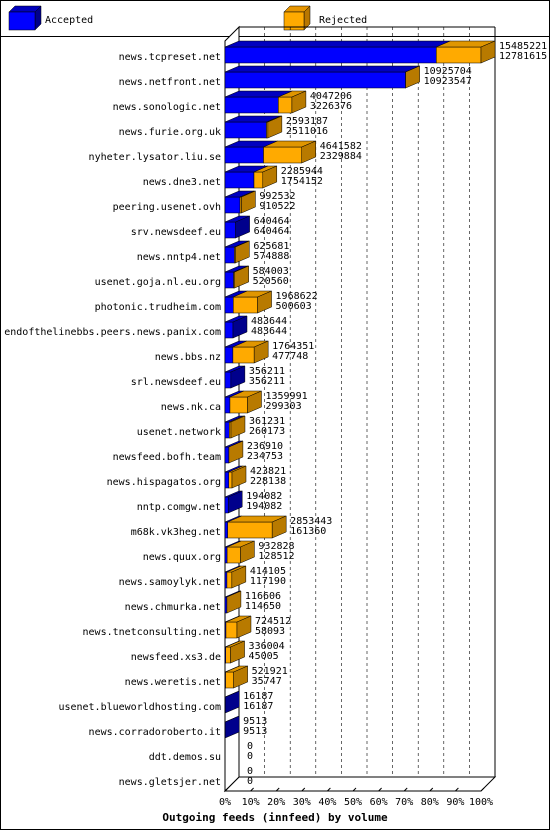 The height and width of the screenshot is (830, 550). Describe the element at coordinates (251, 802) in the screenshot. I see `x-tick-label: 10%` at that location.